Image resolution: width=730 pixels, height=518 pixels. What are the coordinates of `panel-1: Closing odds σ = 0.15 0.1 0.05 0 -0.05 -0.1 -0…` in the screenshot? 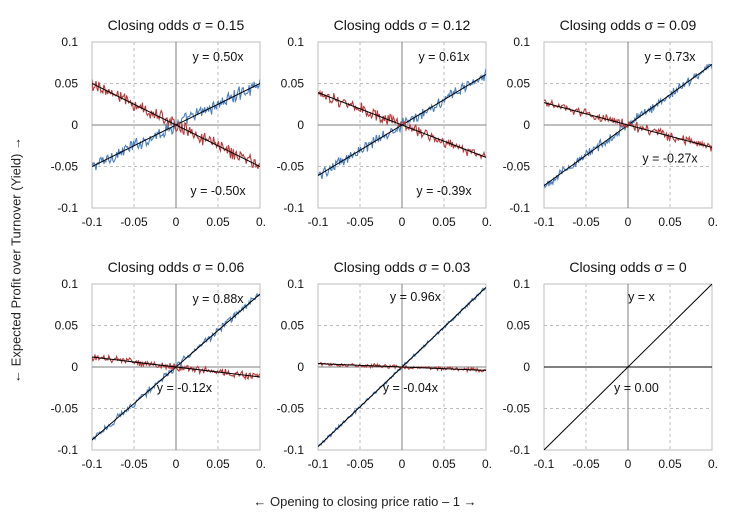 It's located at (158, 123).